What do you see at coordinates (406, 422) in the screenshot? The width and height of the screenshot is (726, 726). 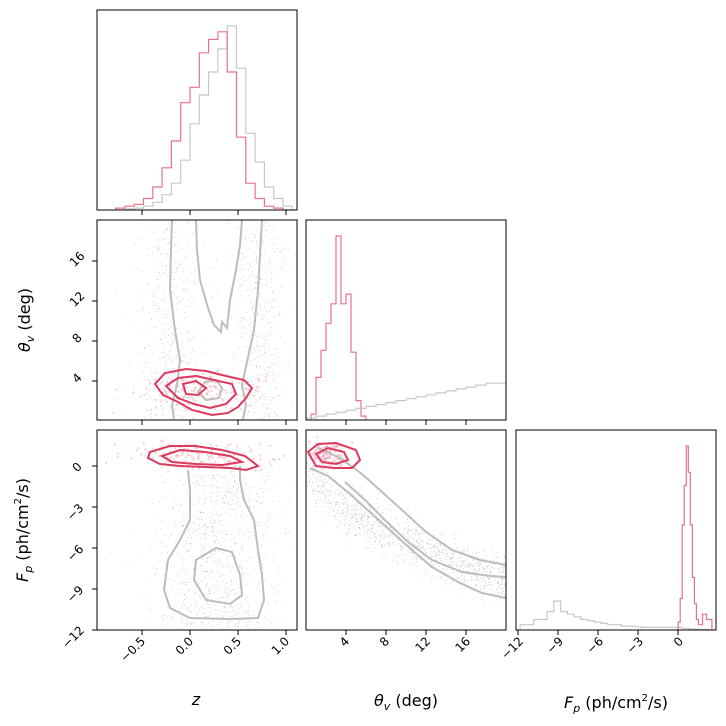 I see `theta-marginal-xticks` at bounding box center [406, 422].